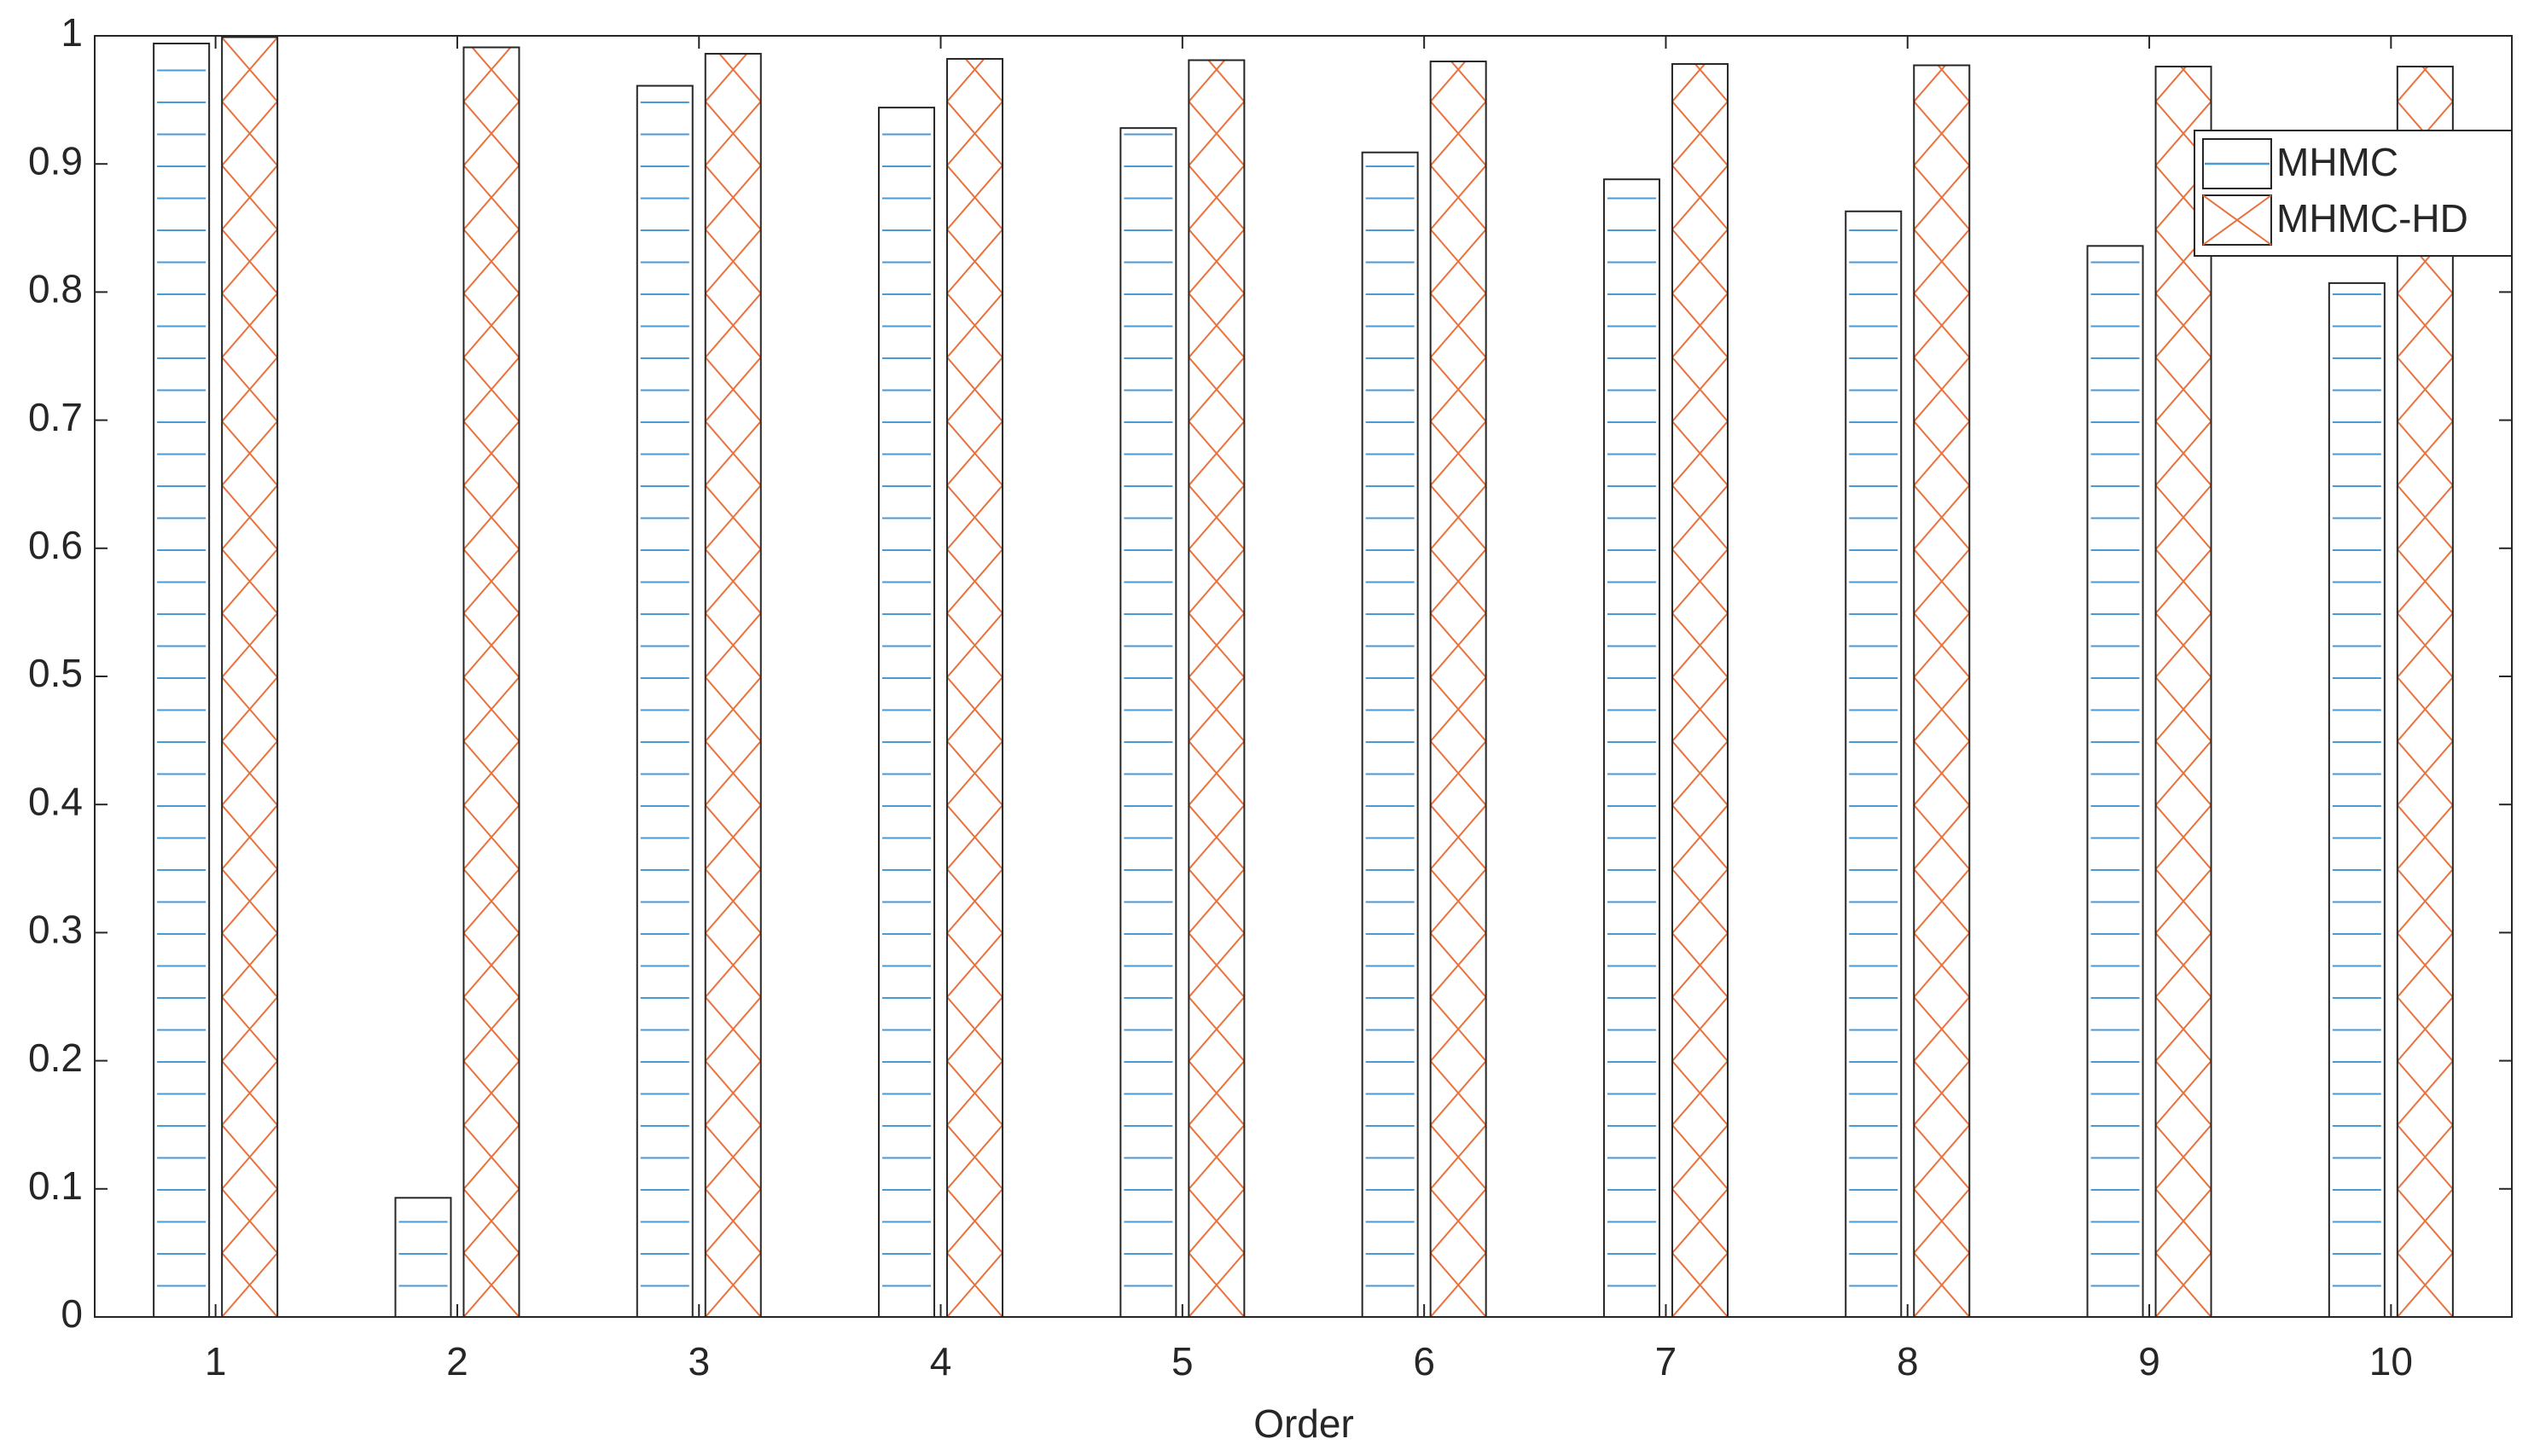 The height and width of the screenshot is (1456, 2540). What do you see at coordinates (1424, 1361) in the screenshot?
I see `x-tick-label: 6` at bounding box center [1424, 1361].